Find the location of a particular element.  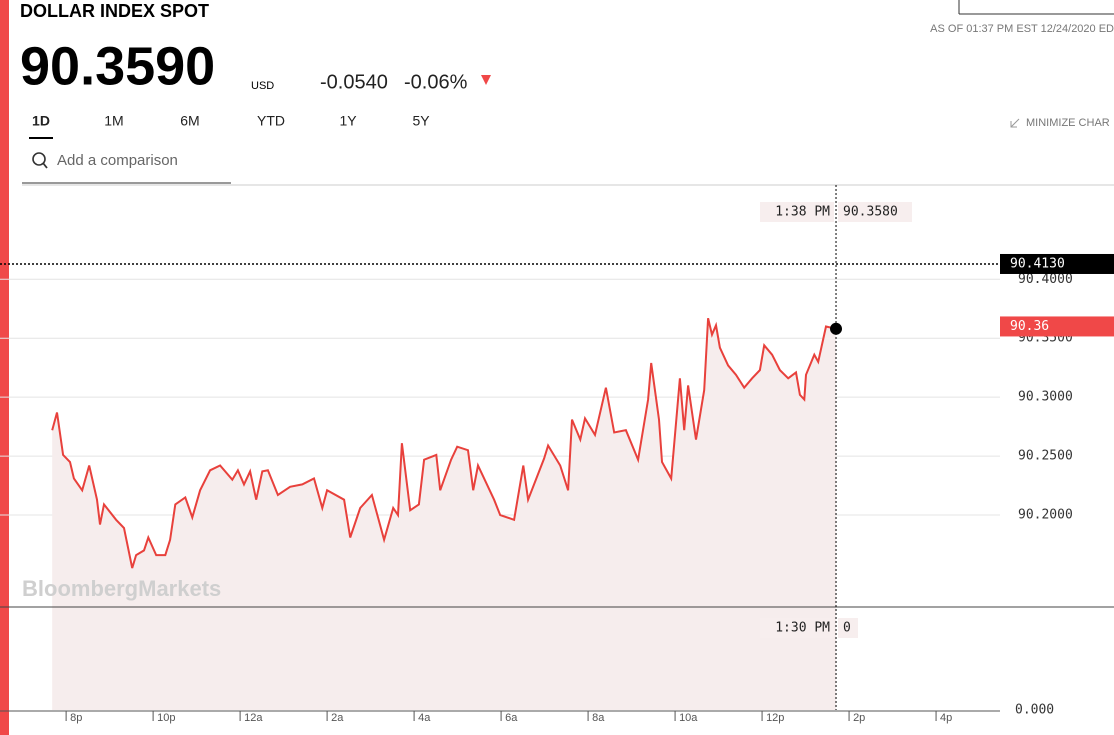

x-tick-label: 8p is located at coordinates (76, 718).